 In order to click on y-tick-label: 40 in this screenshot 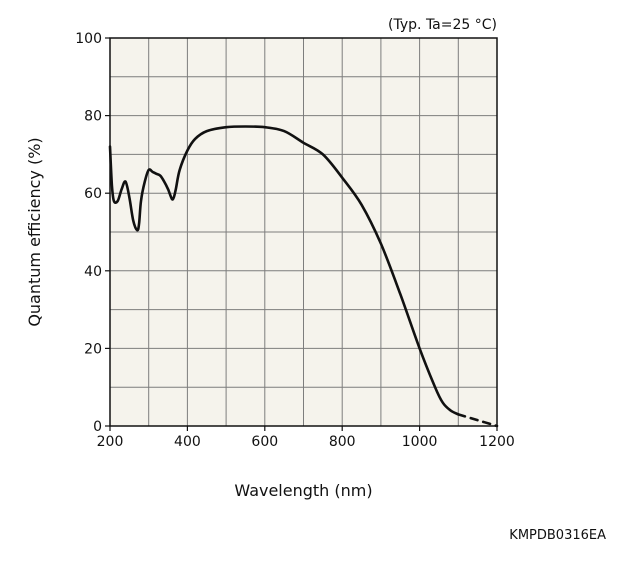, I will do `click(93, 272)`.